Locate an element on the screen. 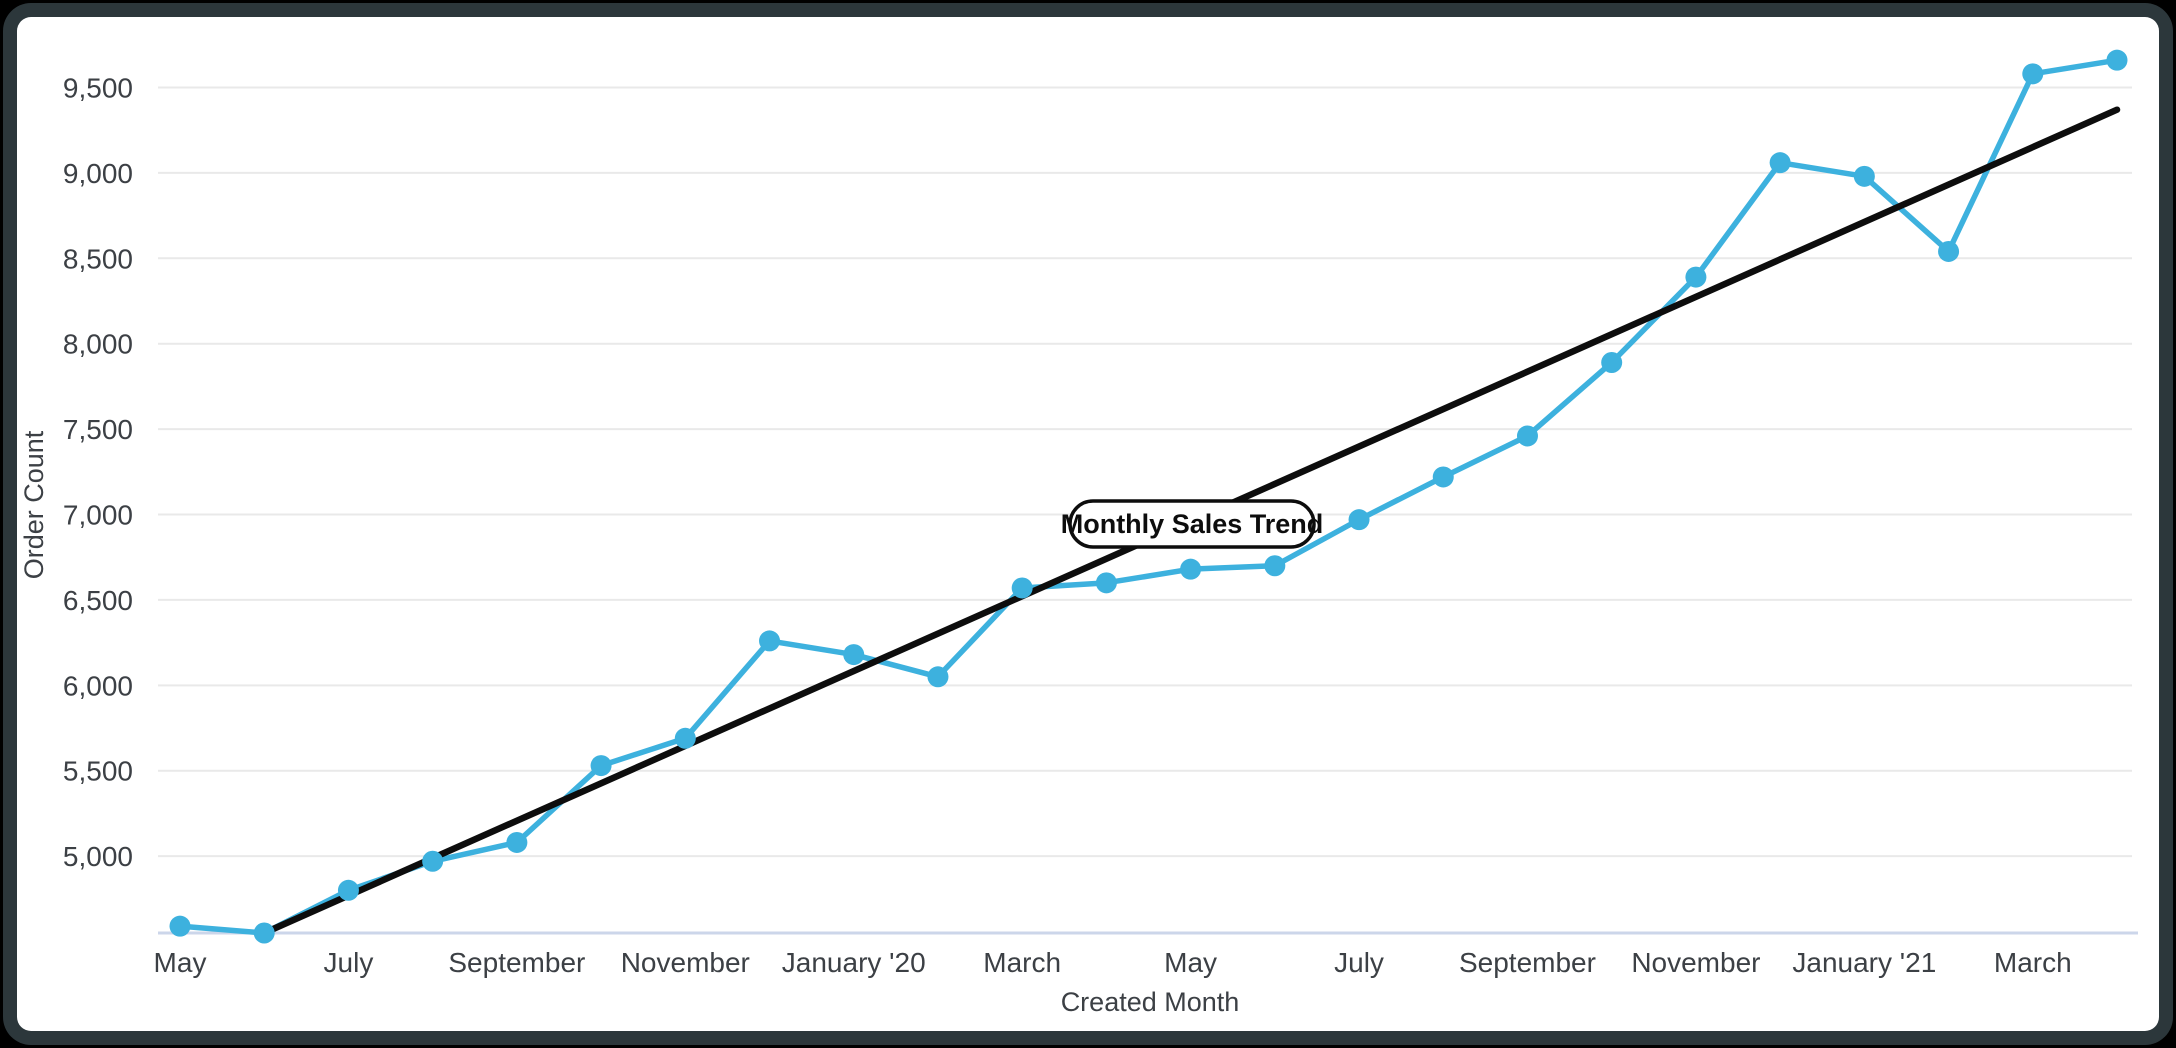  y-tick-label: 9,000 is located at coordinates (98, 173).